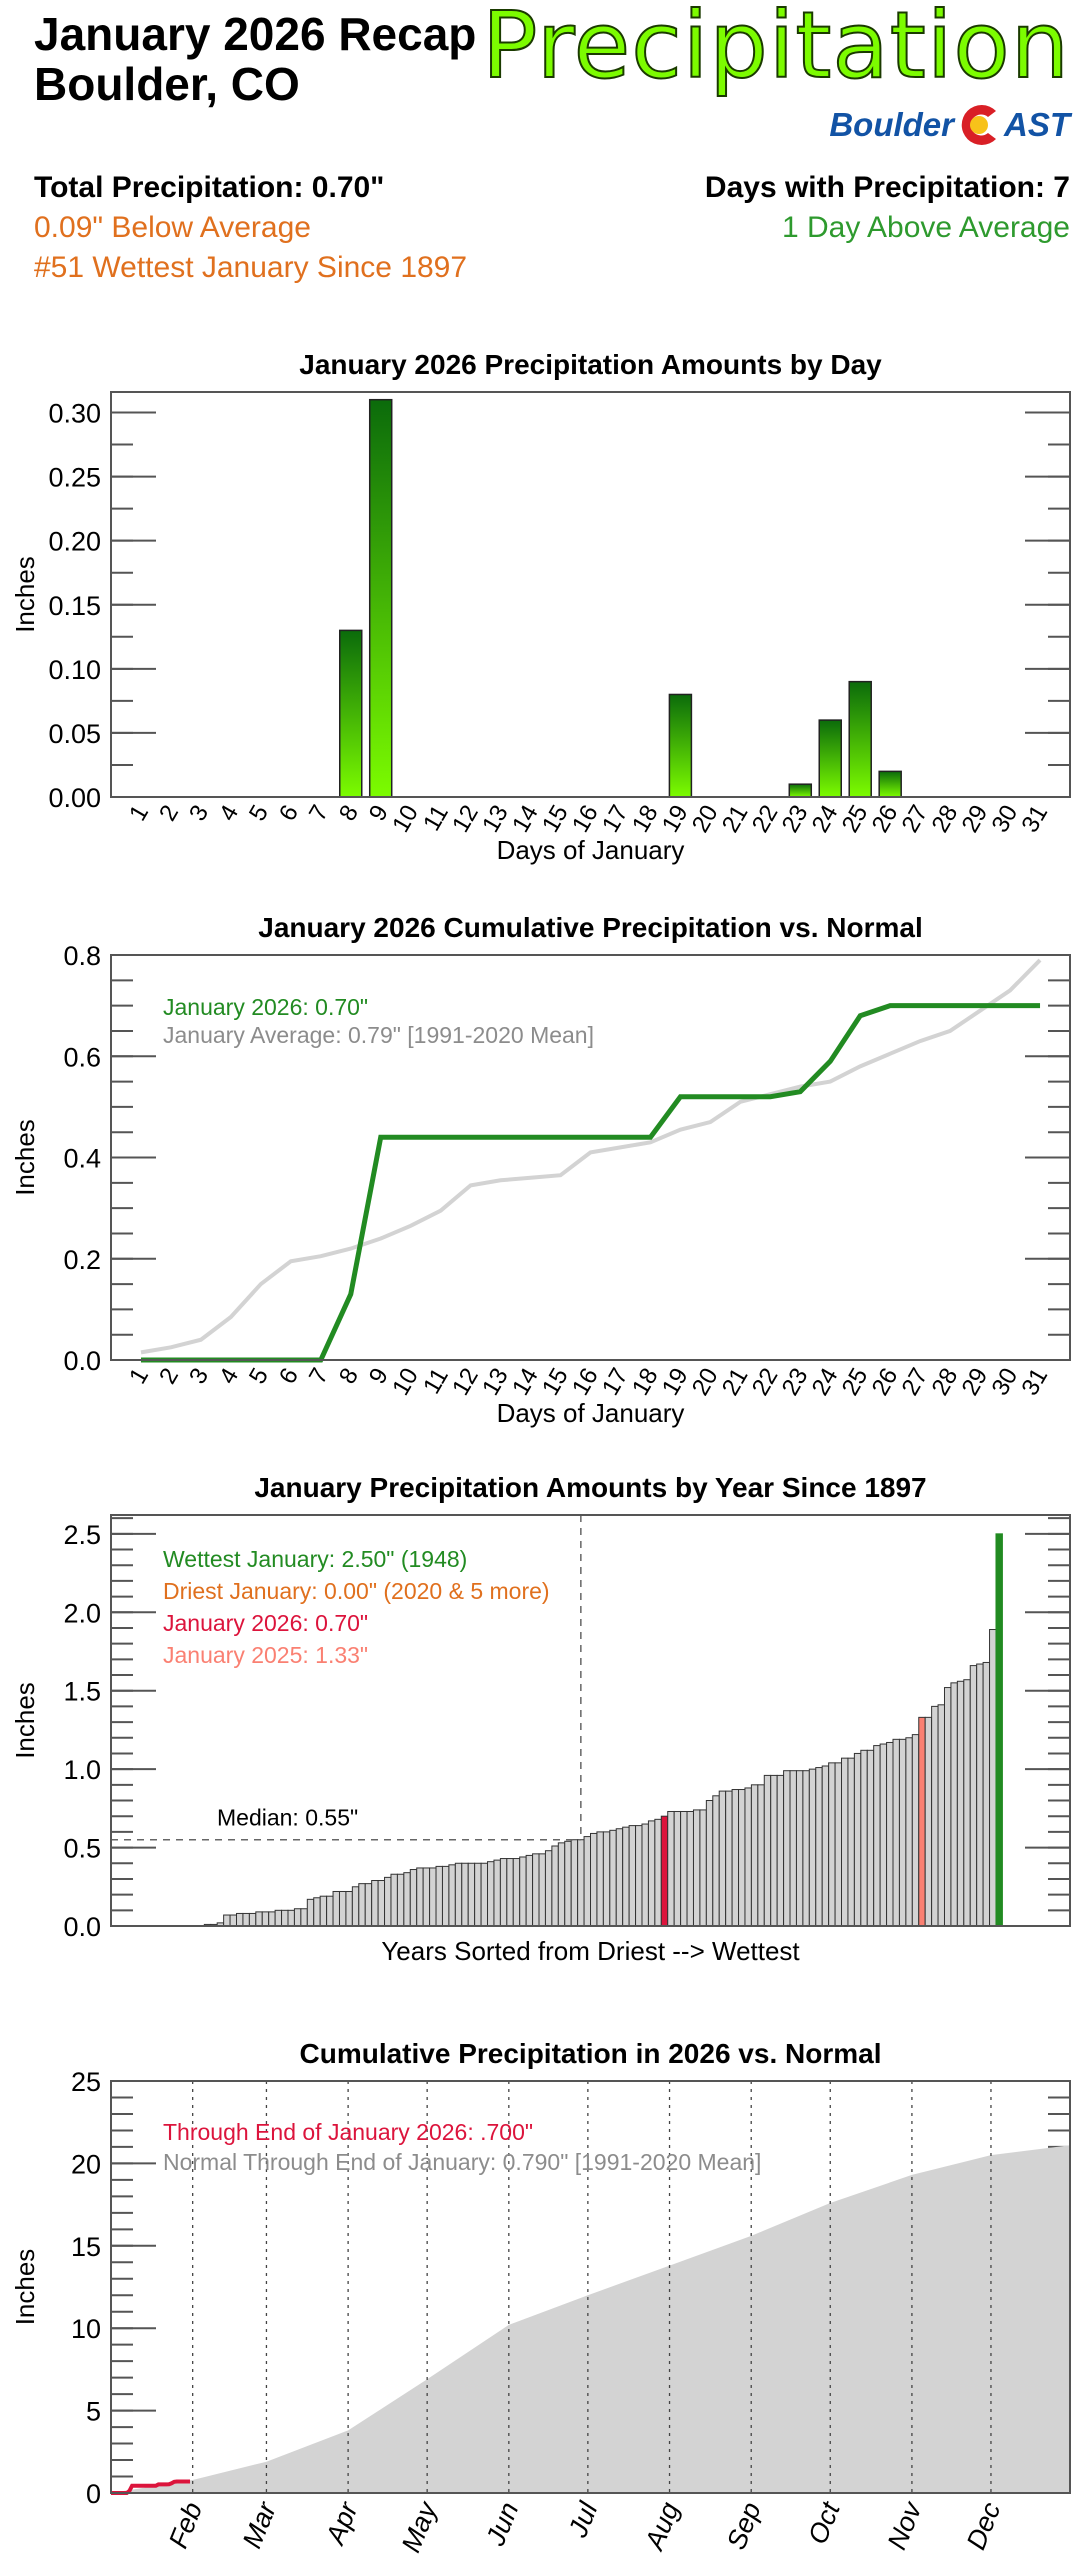  What do you see at coordinates (905, 2525) in the screenshot?
I see `month-label: Nov` at bounding box center [905, 2525].